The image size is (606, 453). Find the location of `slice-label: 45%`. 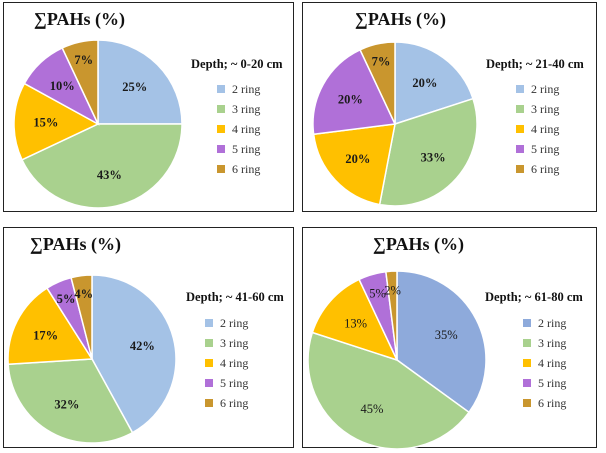

slice-label: 45% is located at coordinates (371, 409).